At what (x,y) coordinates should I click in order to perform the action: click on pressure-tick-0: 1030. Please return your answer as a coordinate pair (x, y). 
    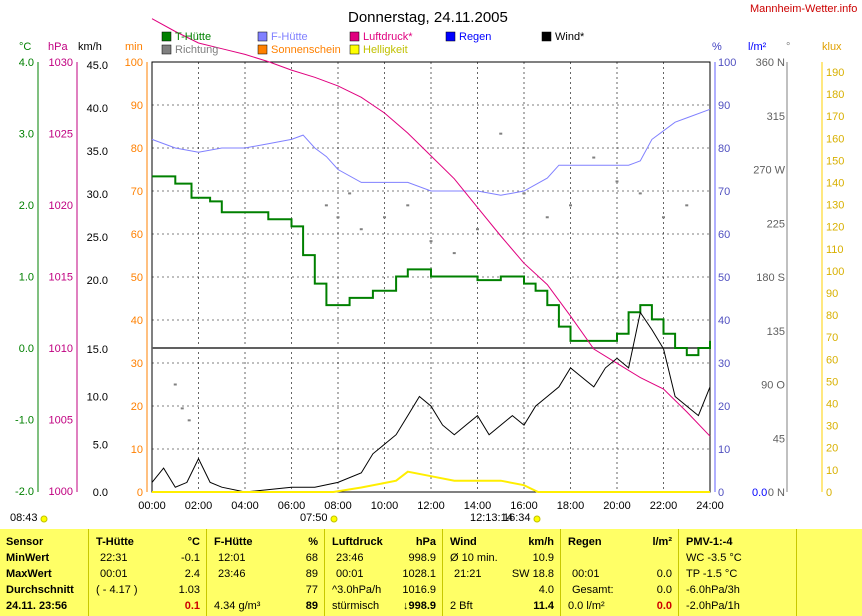
    Looking at the image, I should click on (61, 63).